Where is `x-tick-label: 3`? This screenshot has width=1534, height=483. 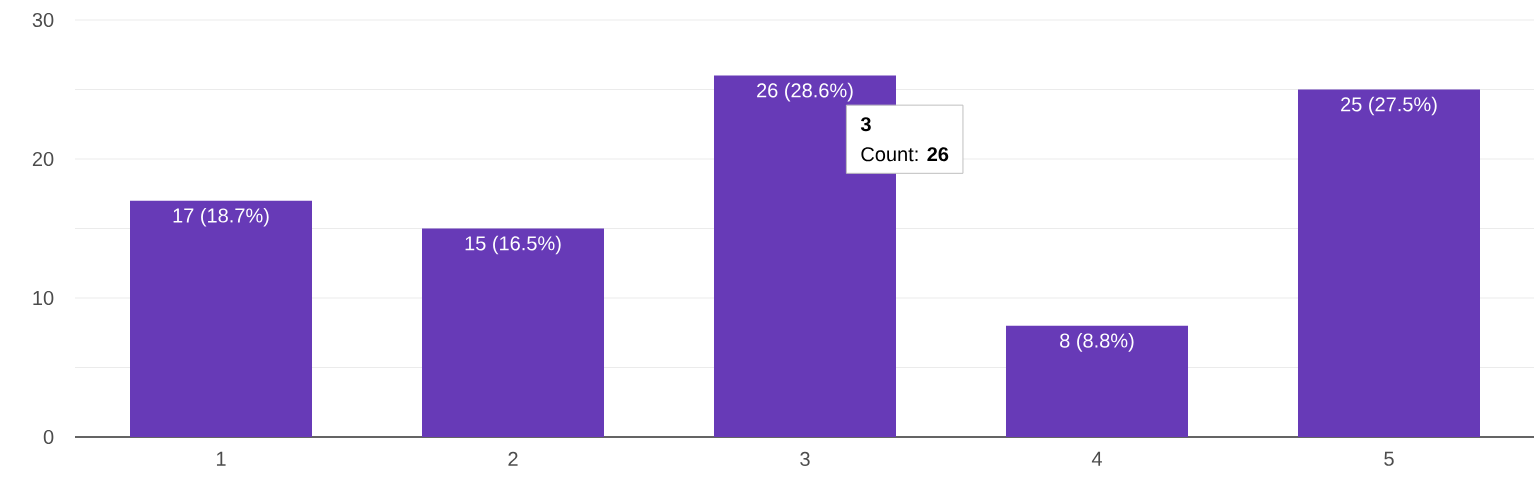
x-tick-label: 3 is located at coordinates (805, 459).